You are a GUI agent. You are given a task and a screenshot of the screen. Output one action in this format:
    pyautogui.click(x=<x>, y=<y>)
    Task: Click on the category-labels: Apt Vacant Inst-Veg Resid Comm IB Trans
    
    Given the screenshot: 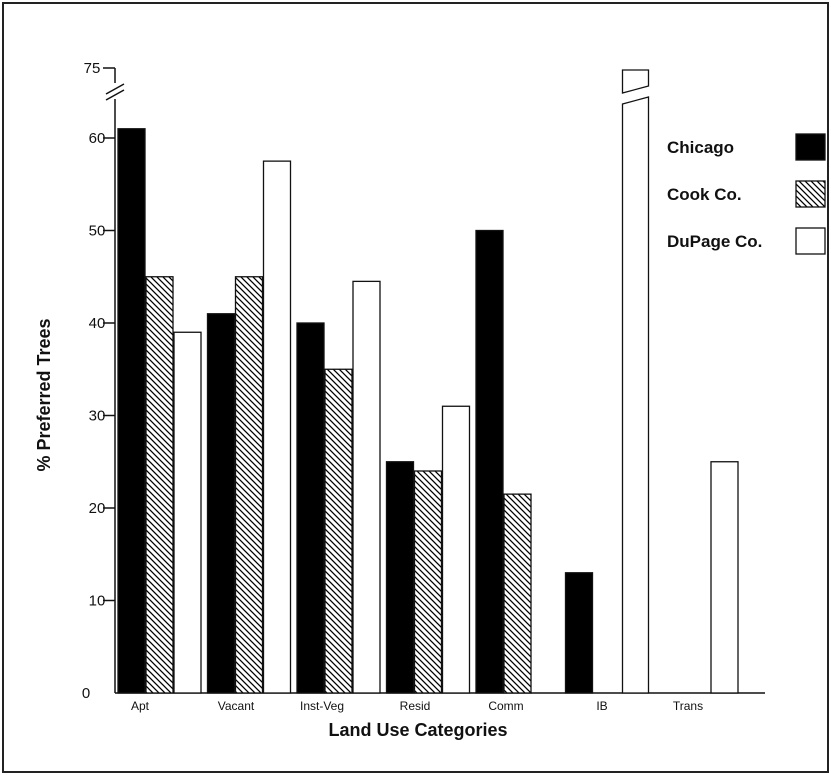 What is the action you would take?
    pyautogui.click(x=417, y=706)
    